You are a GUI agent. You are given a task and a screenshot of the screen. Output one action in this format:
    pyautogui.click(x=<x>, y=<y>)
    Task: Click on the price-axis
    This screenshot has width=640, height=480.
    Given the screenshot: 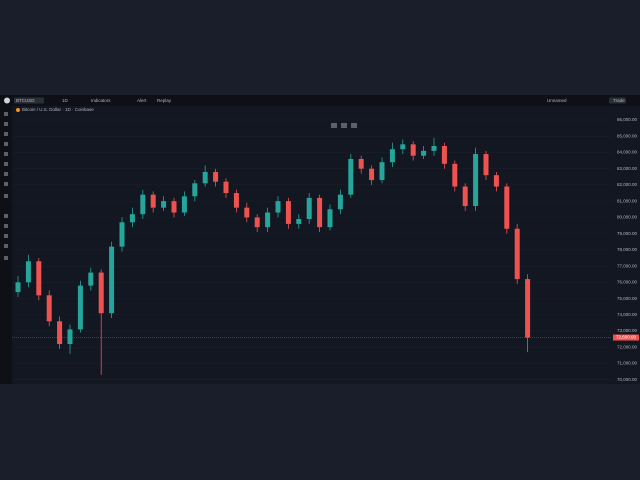 What is the action you would take?
    pyautogui.click(x=626, y=245)
    